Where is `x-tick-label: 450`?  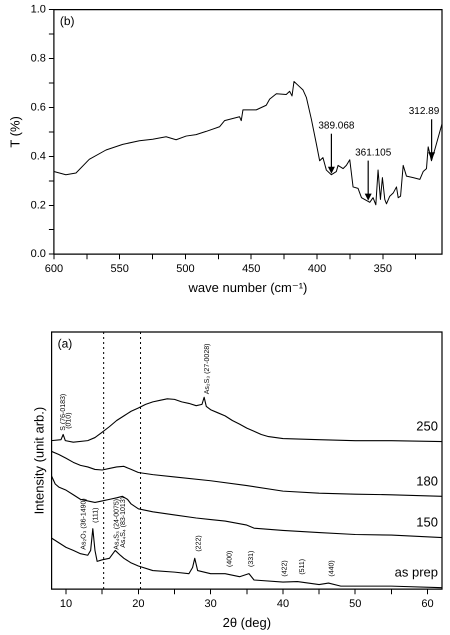
x-tick-label: 450 is located at coordinates (251, 268).